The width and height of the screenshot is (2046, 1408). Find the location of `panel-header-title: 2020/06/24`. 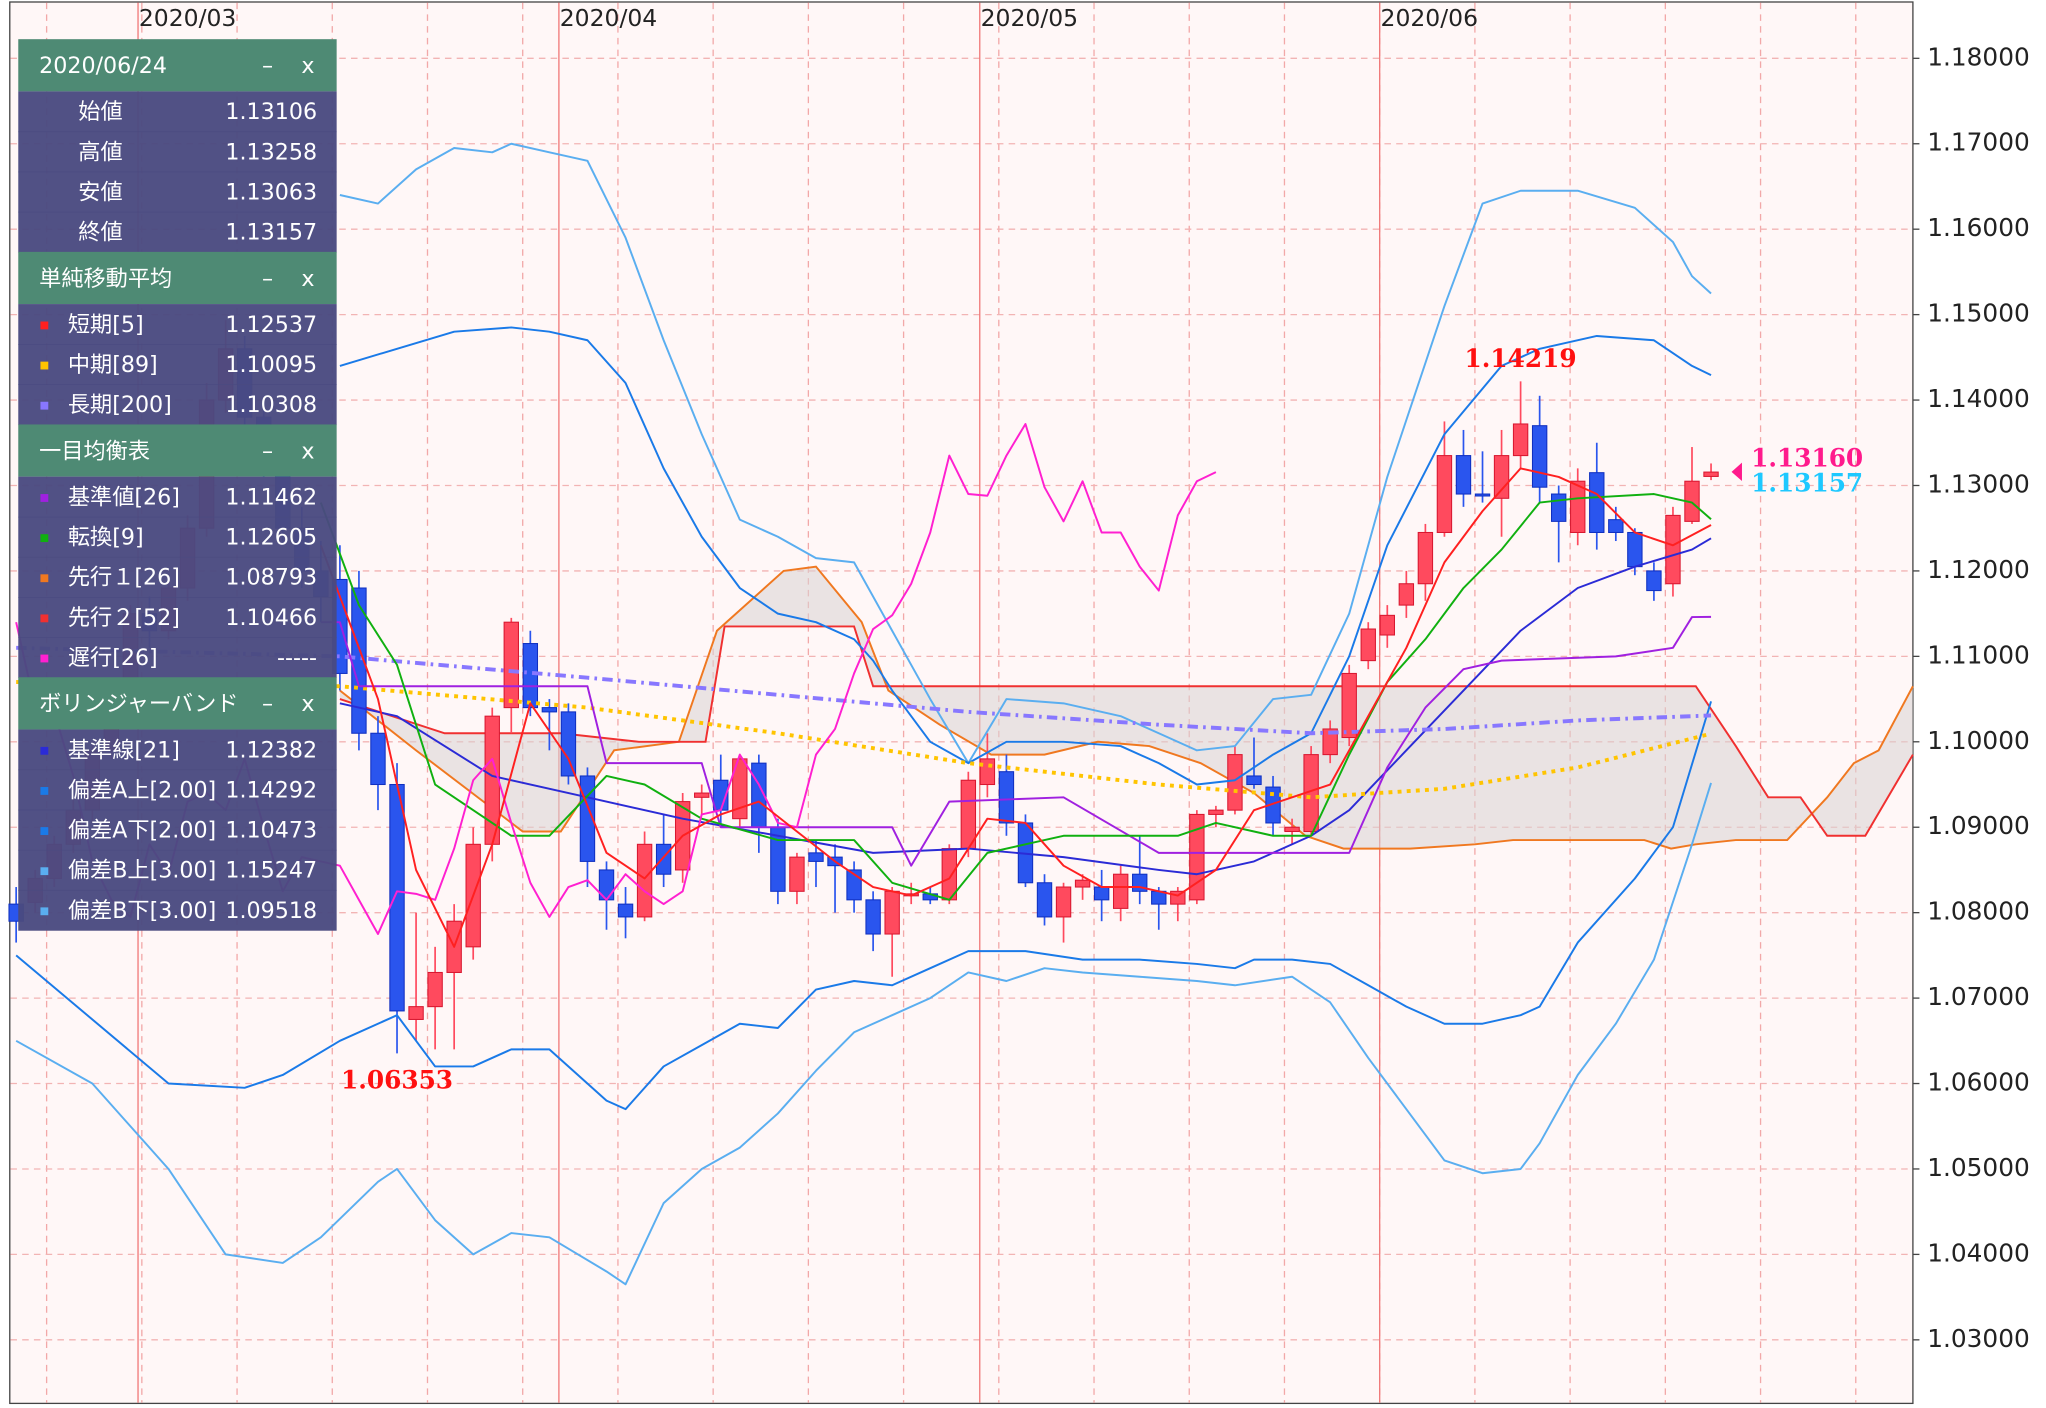

panel-header-title: 2020/06/24 is located at coordinates (103, 66).